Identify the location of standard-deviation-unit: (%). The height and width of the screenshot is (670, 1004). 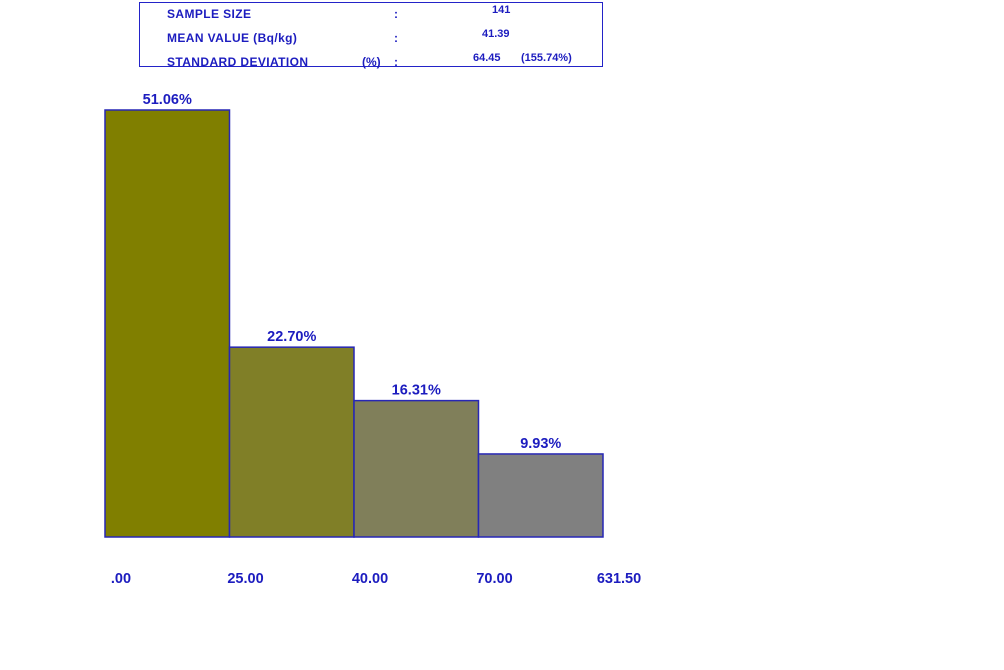
(371, 62).